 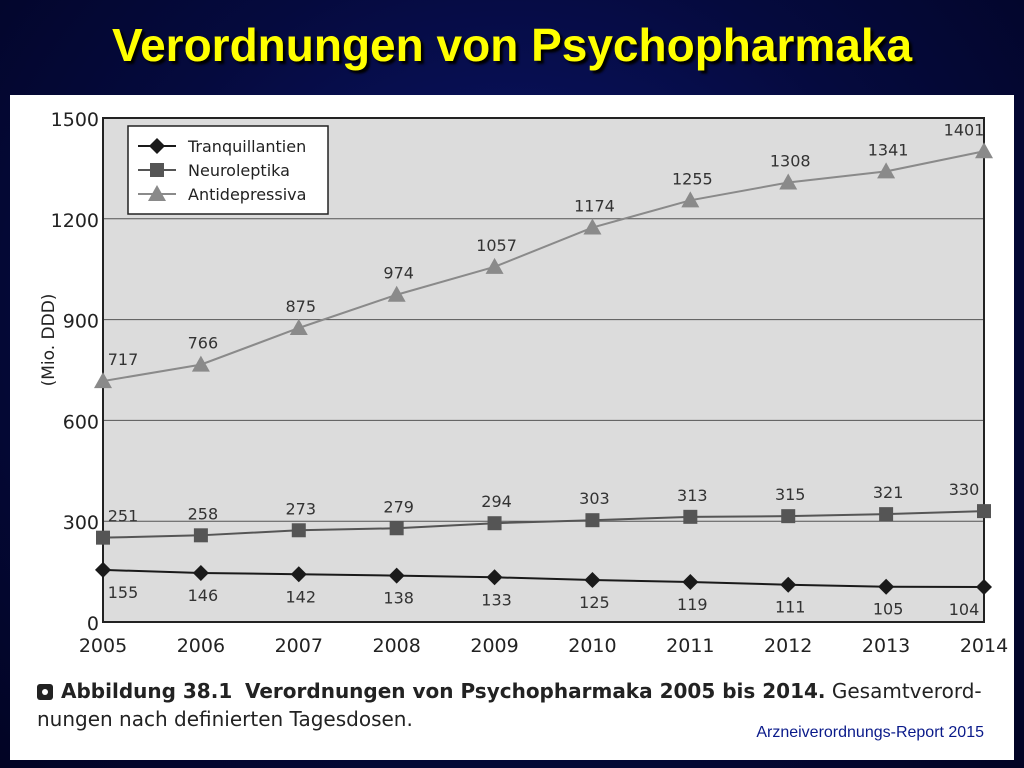 I want to click on data-label-neuroleptika: 258, so click(x=203, y=513).